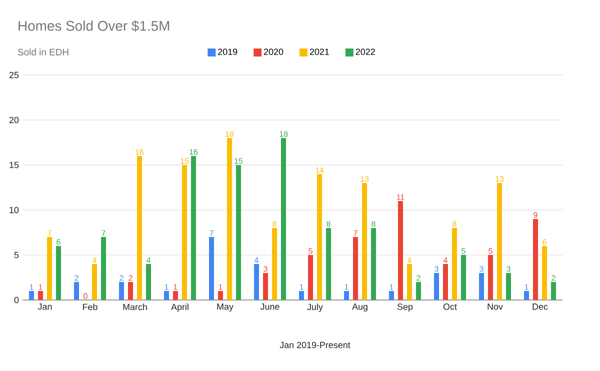 The height and width of the screenshot is (371, 600). Describe the element at coordinates (540, 307) in the screenshot. I see `x-tick-label: Dec` at that location.